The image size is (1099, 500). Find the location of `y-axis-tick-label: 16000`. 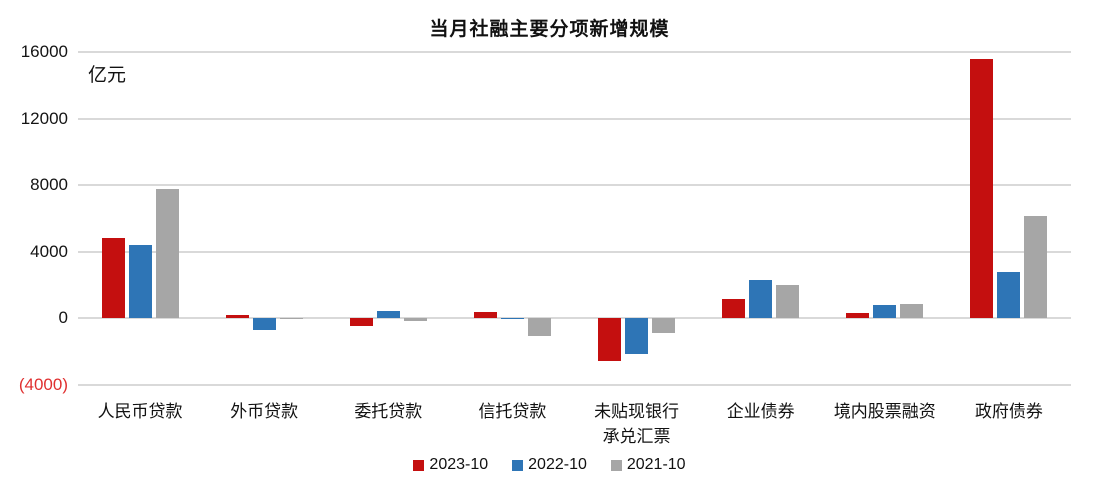

y-axis-tick-label: 16000 is located at coordinates (44, 51).